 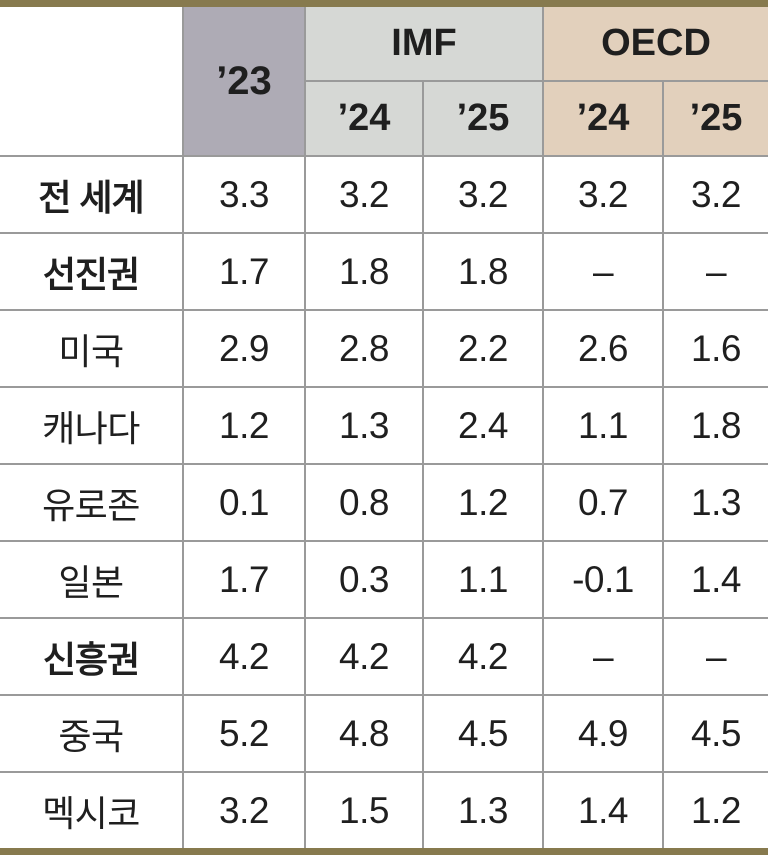 I want to click on column-header-imf-24: ’24, so click(x=364, y=118).